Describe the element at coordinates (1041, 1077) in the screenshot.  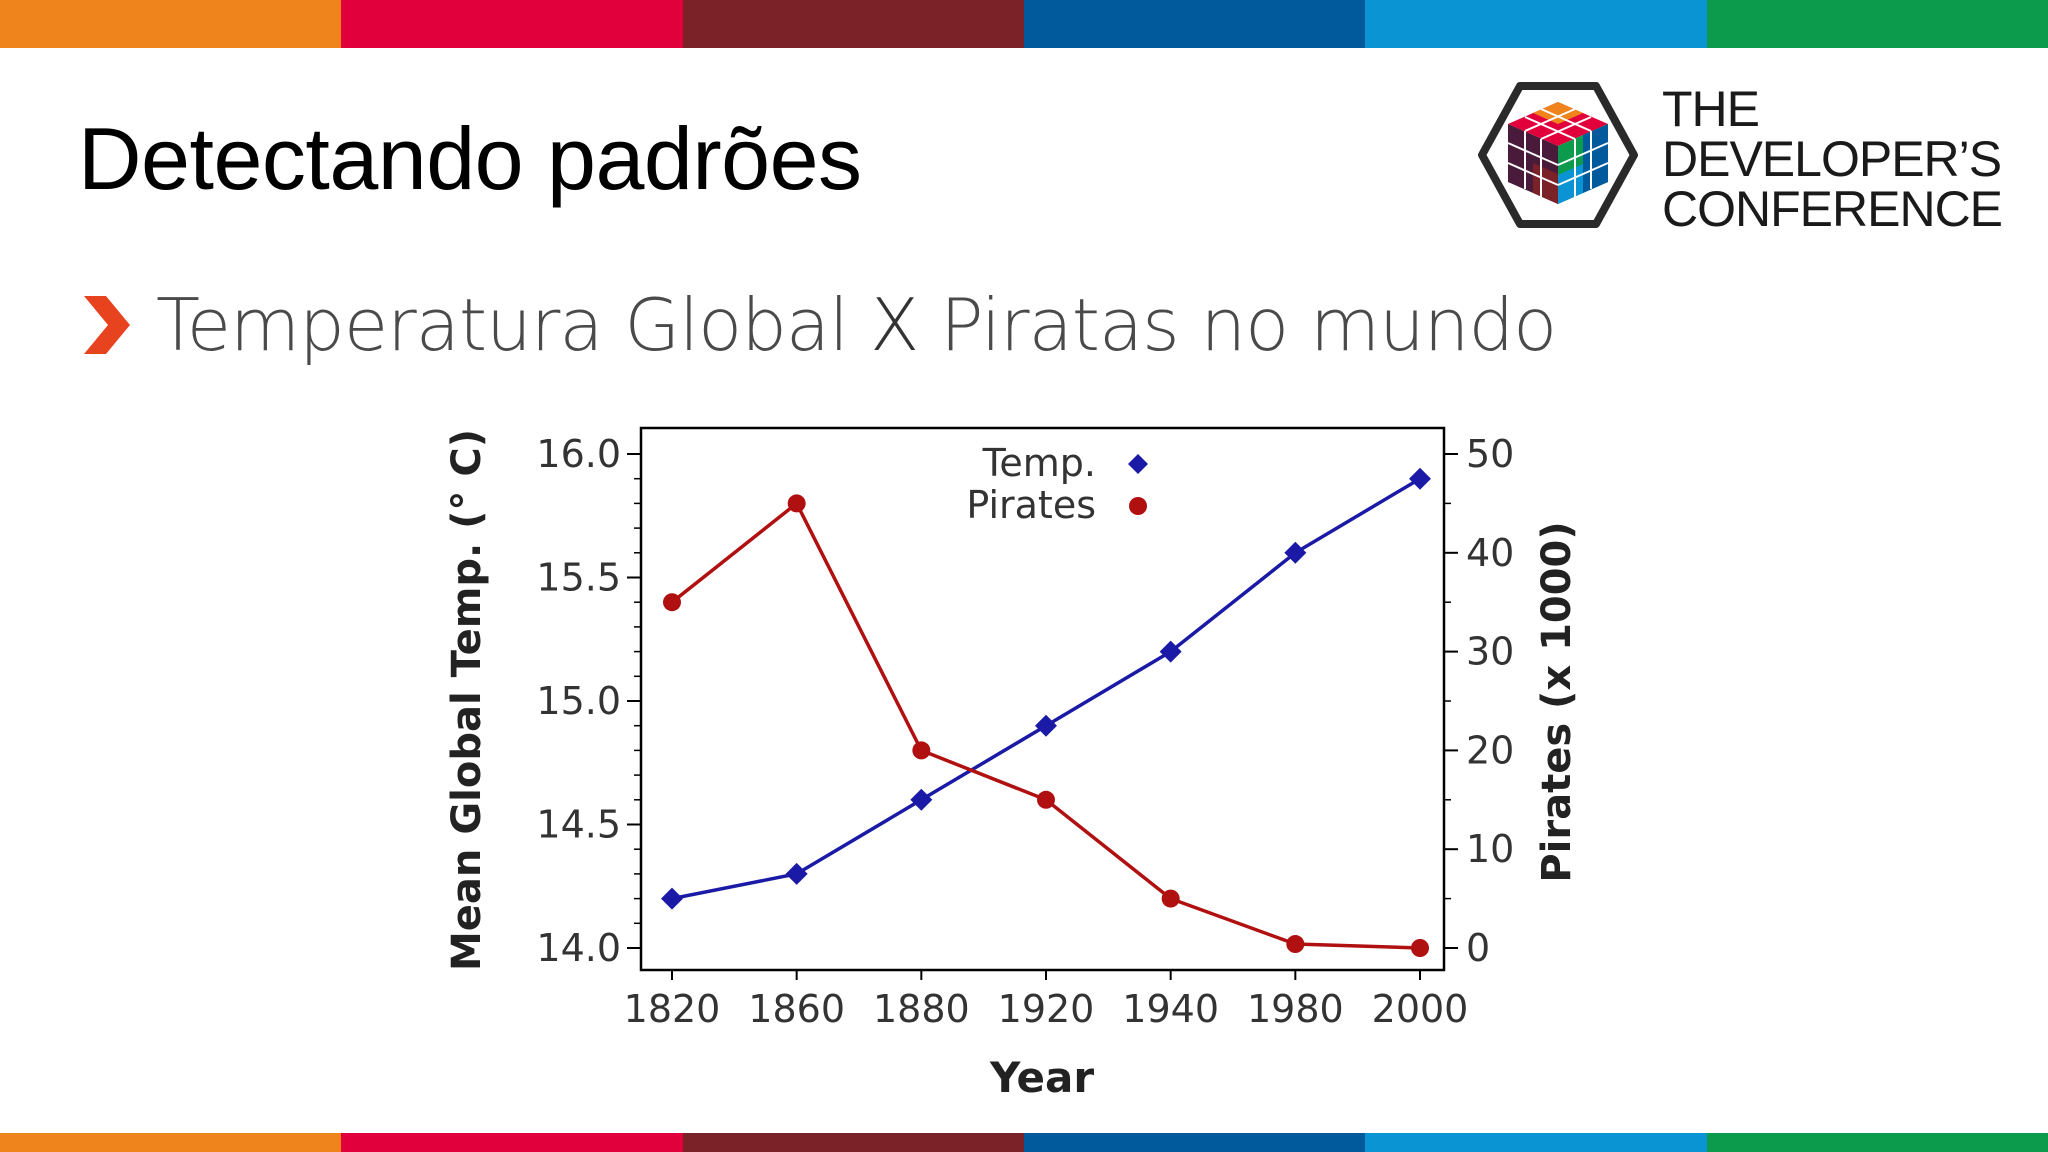
I see `x-axis-label: Year` at that location.